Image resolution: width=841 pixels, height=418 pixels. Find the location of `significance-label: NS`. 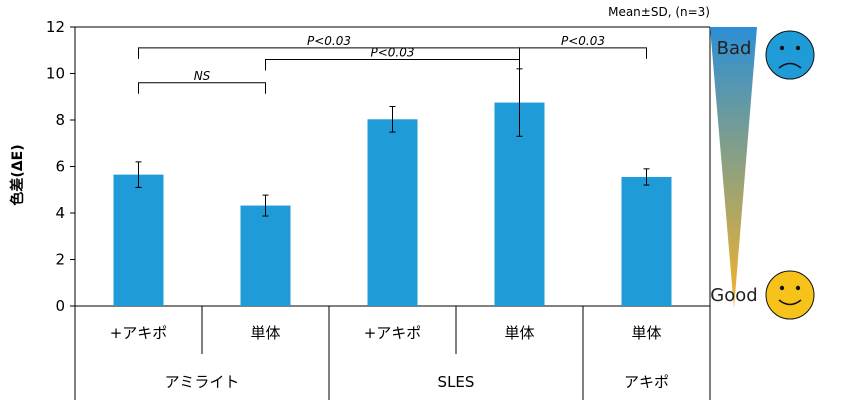

significance-label: NS is located at coordinates (202, 76).